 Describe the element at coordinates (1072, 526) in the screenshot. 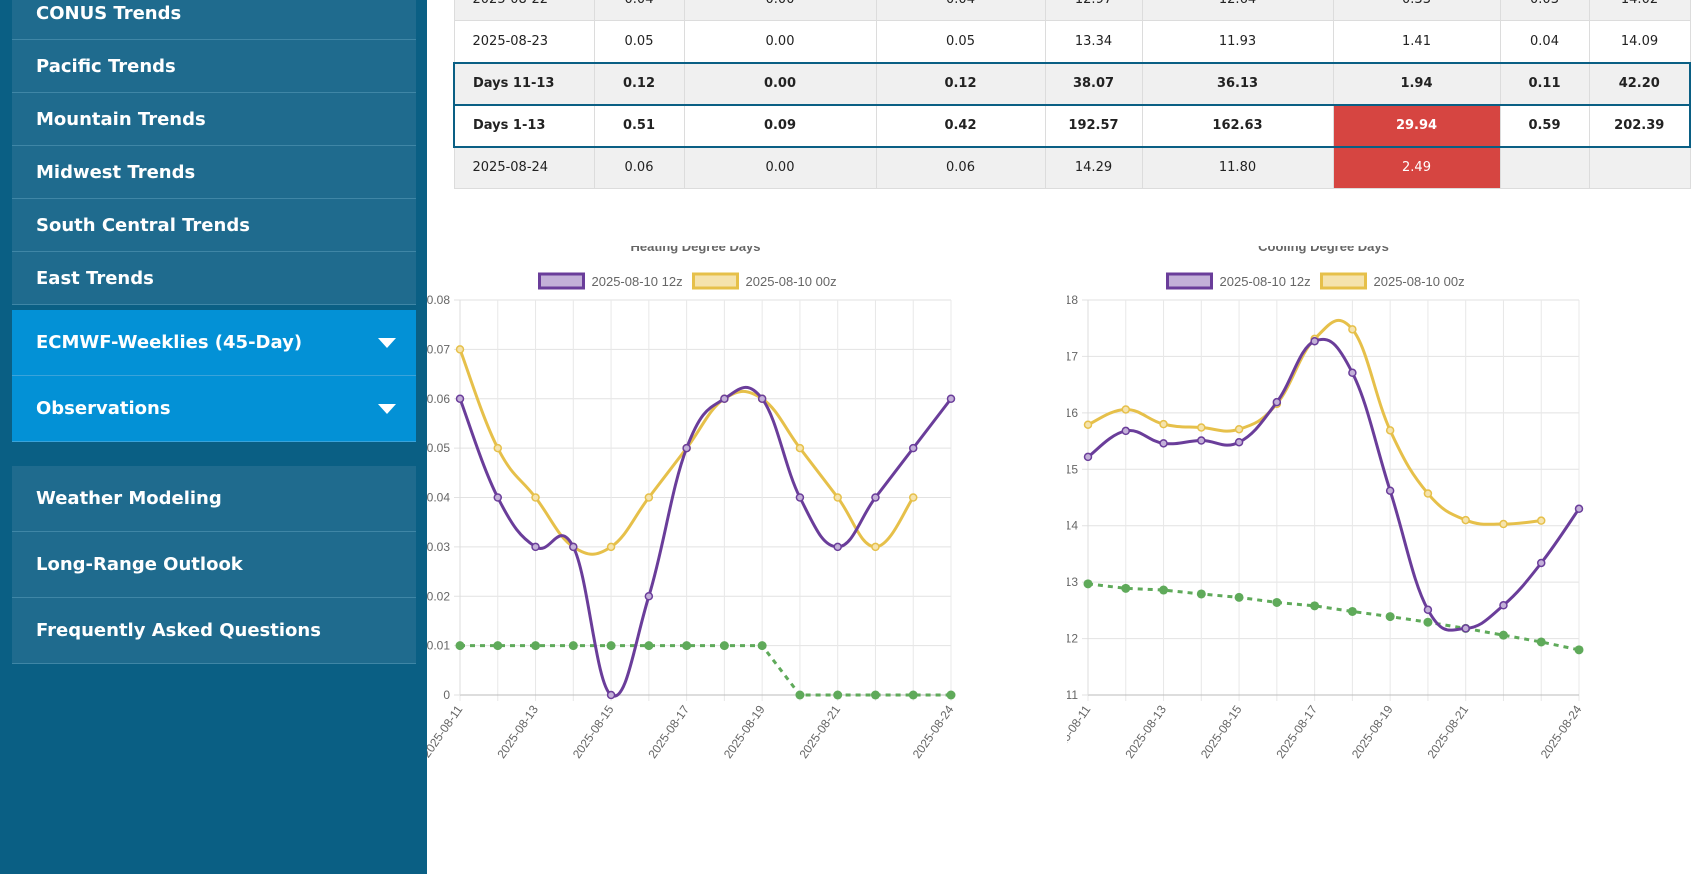

I see `y-tick-label: 14` at that location.